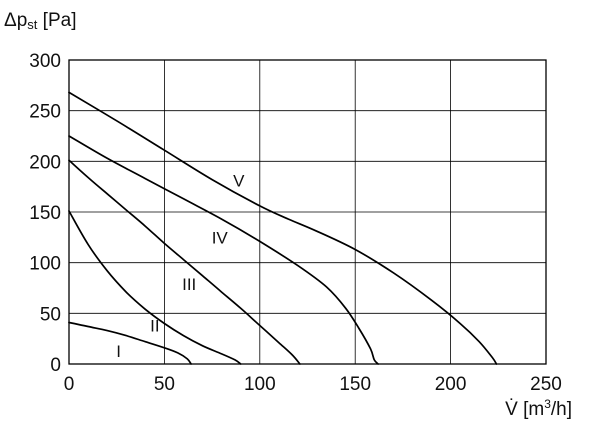 Image resolution: width=600 pixels, height=424 pixels. What do you see at coordinates (511, 409) in the screenshot?
I see `x-axis-title-main: V̇` at bounding box center [511, 409].